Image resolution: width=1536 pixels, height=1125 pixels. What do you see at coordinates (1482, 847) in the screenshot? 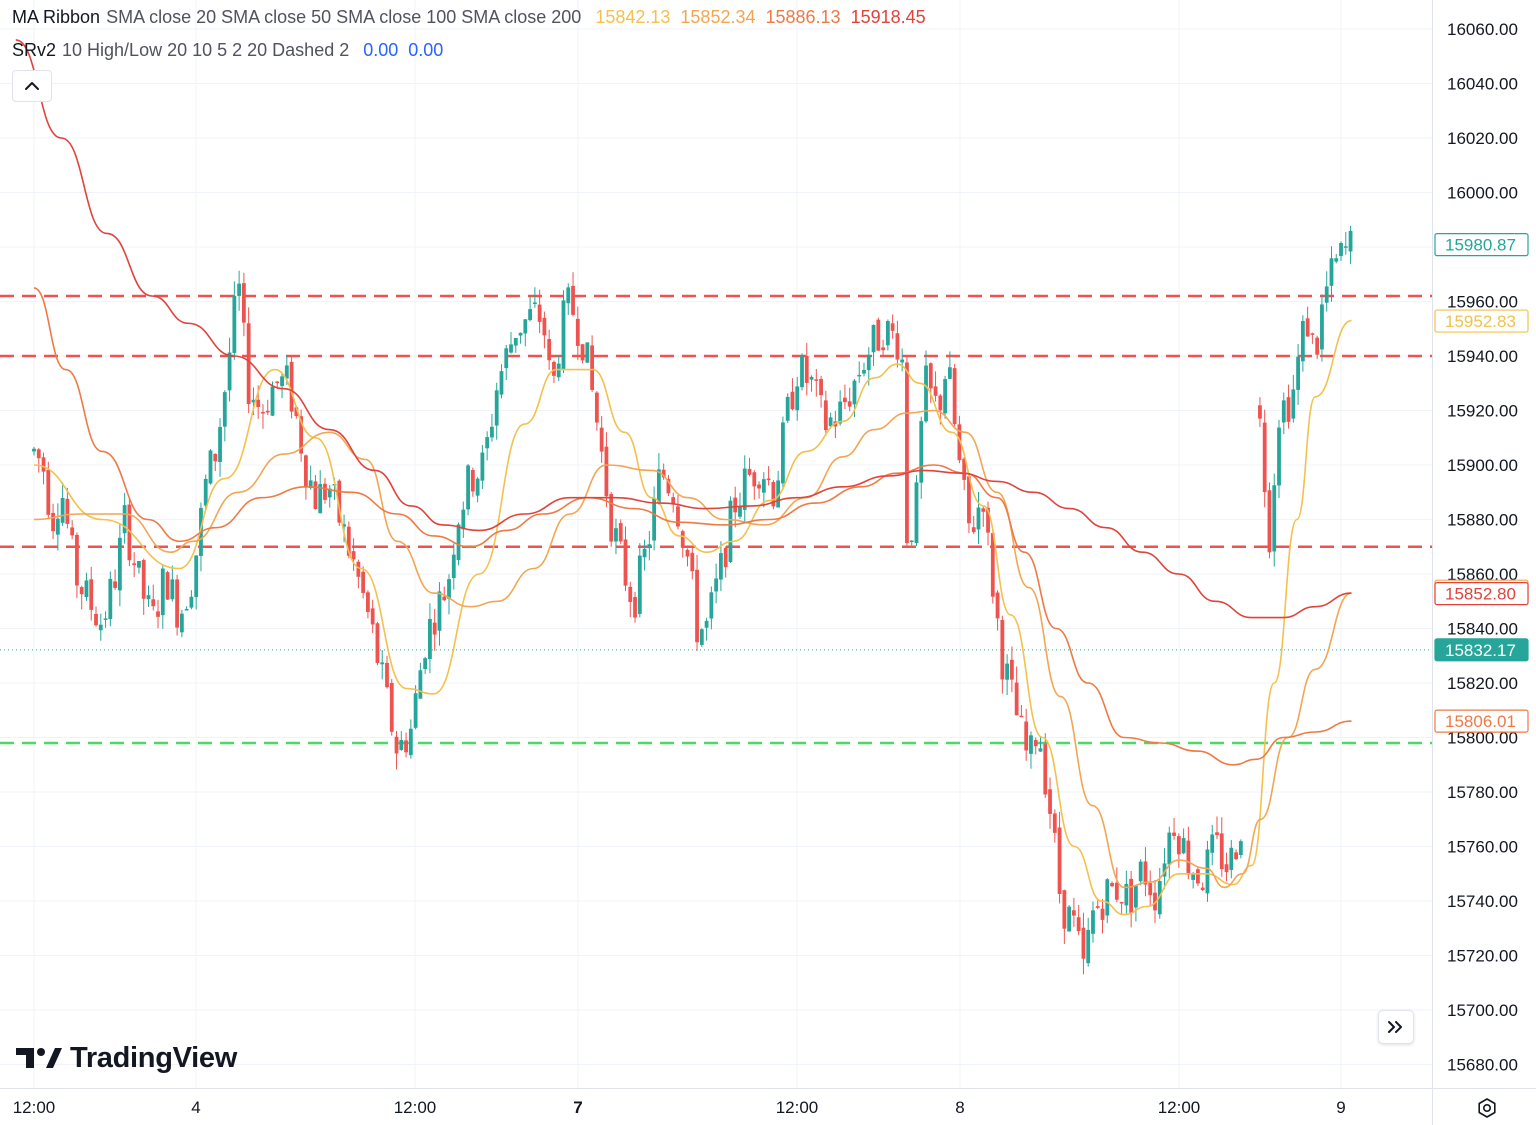
I see `price-tick-label: 15760.00` at bounding box center [1482, 847].